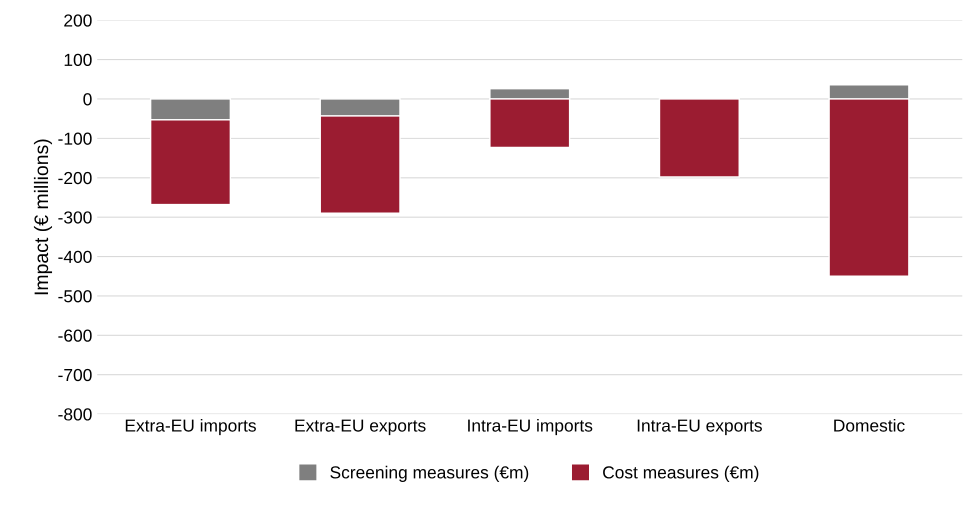  I want to click on x-tick-label: Intra-EU exports, so click(700, 428).